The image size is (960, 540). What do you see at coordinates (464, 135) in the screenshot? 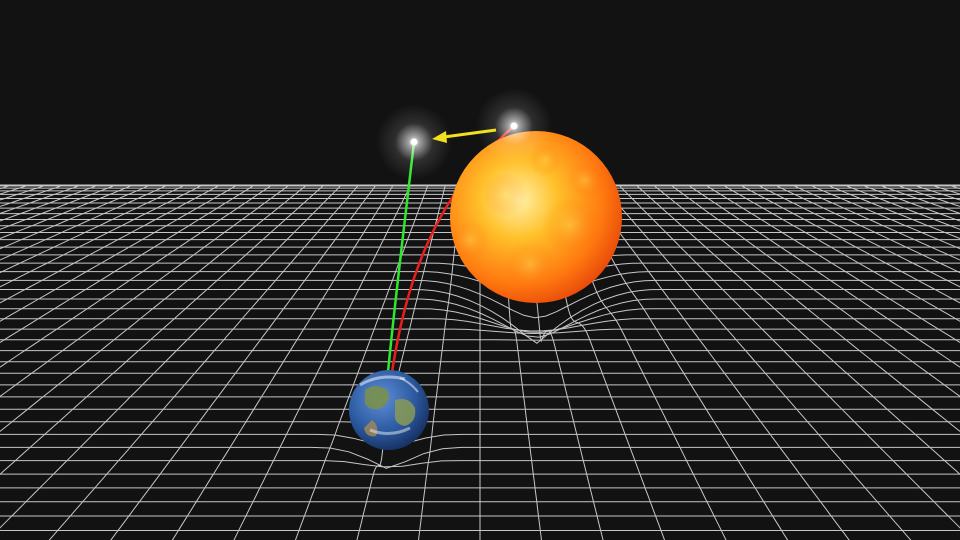
I see `arrow-left-icon` at bounding box center [464, 135].